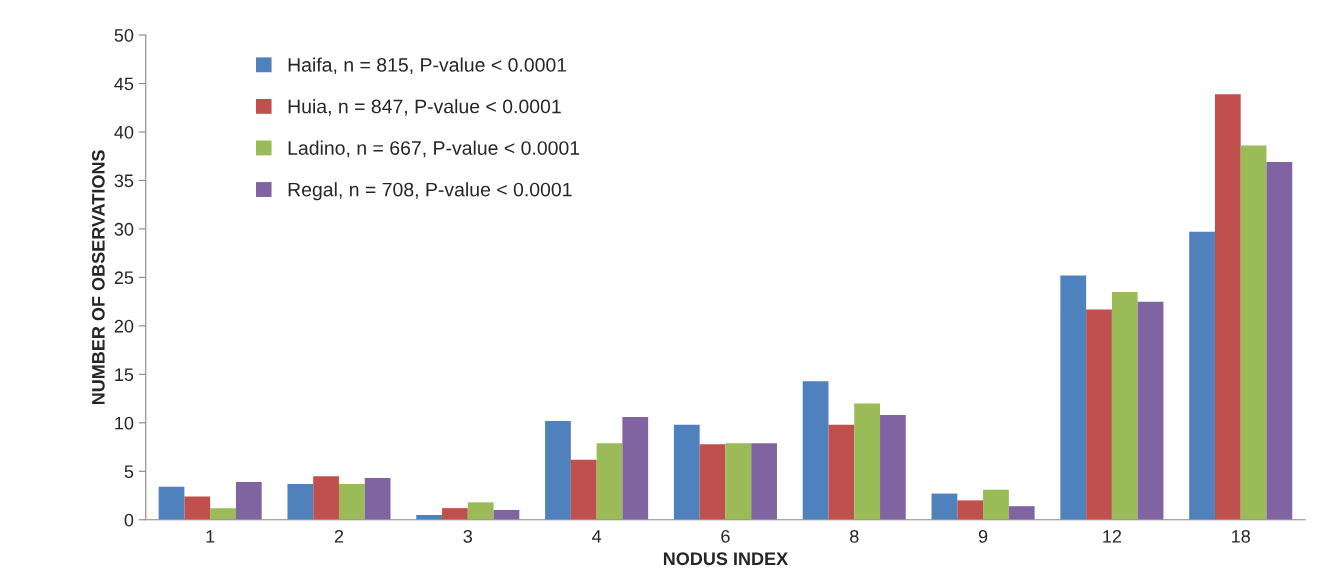  Describe the element at coordinates (430, 191) in the screenshot. I see `legend-label: Regal, n = 708, P-value < 0.0001` at that location.